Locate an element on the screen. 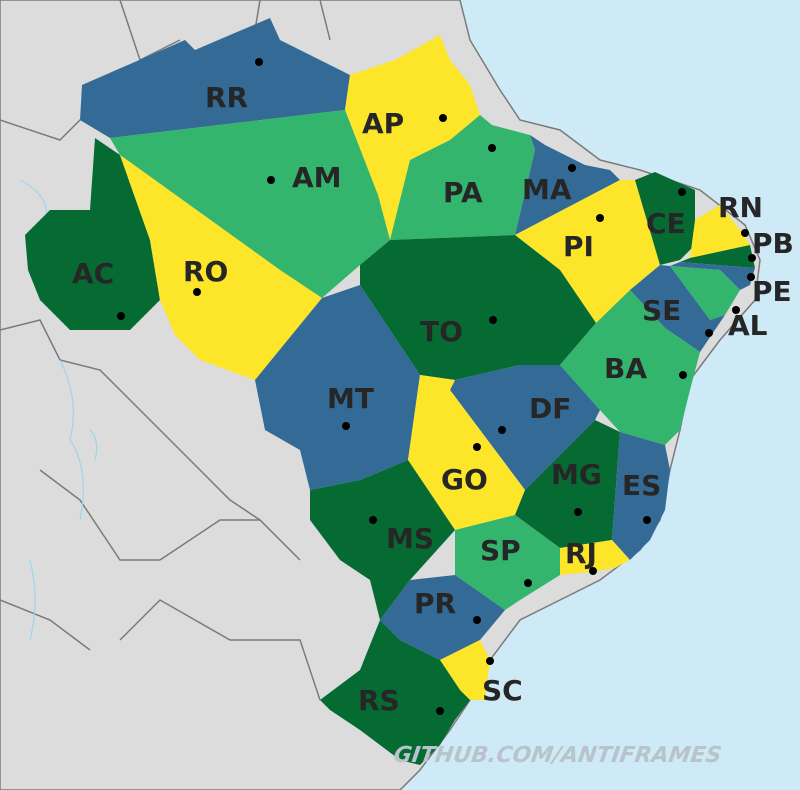  region-df is located at coordinates (525, 427).